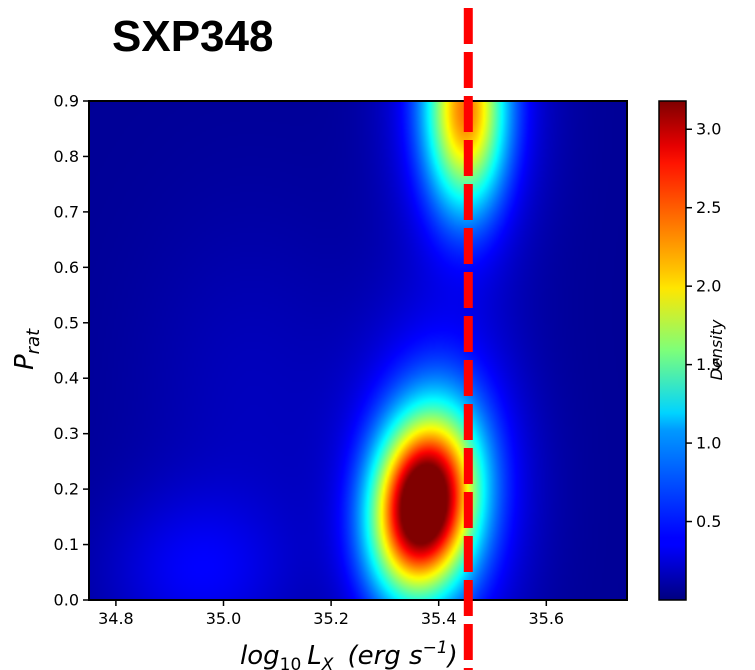 The width and height of the screenshot is (755, 670). What do you see at coordinates (66, 156) in the screenshot?
I see `y-tick-label: 0.8` at bounding box center [66, 156].